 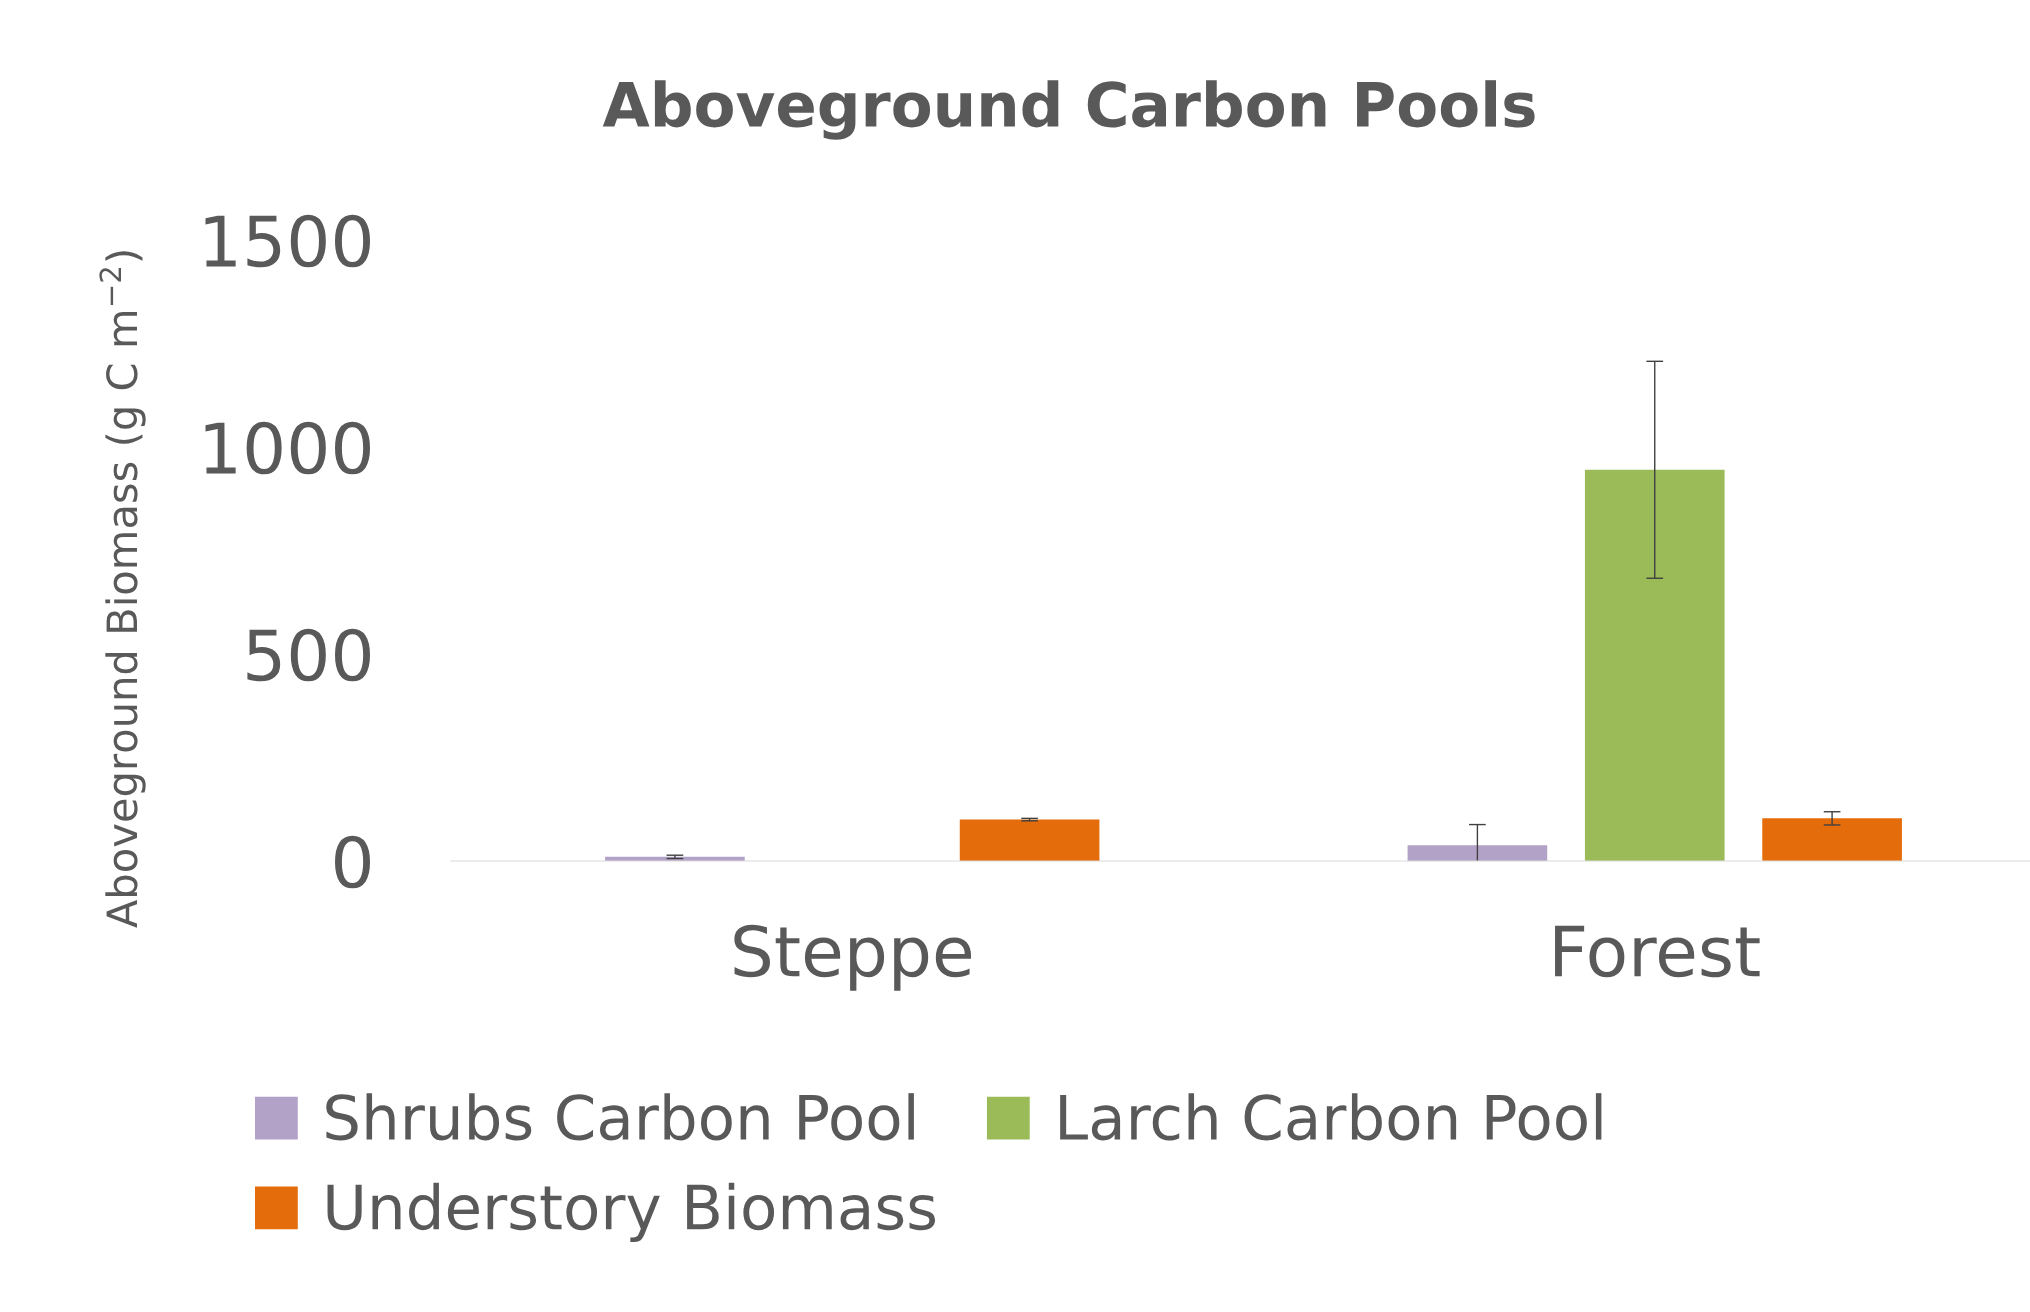 What do you see at coordinates (308, 655) in the screenshot?
I see `y-tick-label: 500` at bounding box center [308, 655].